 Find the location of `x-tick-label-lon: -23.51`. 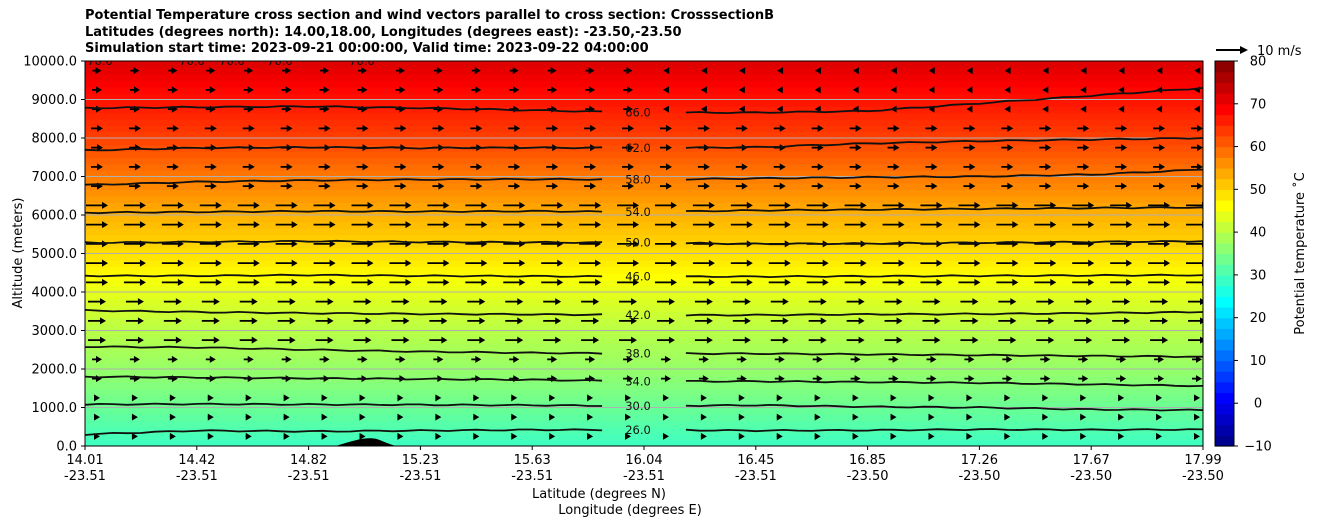

x-tick-label-lon: -23.51 is located at coordinates (197, 476).